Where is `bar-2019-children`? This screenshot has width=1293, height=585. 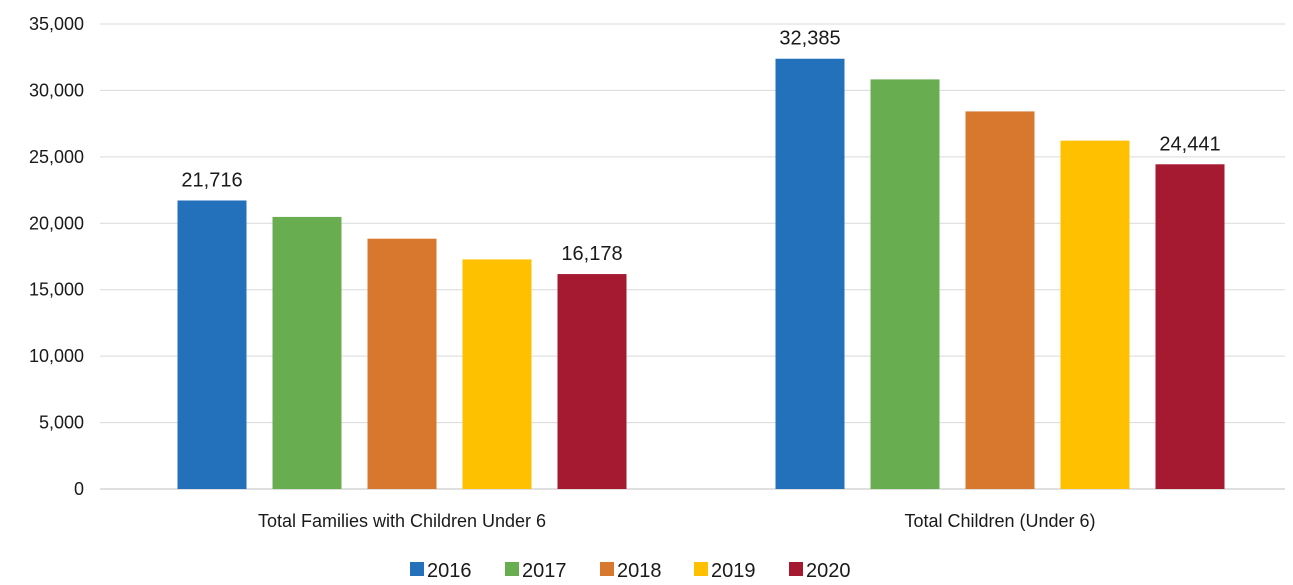 bar-2019-children is located at coordinates (1095, 315).